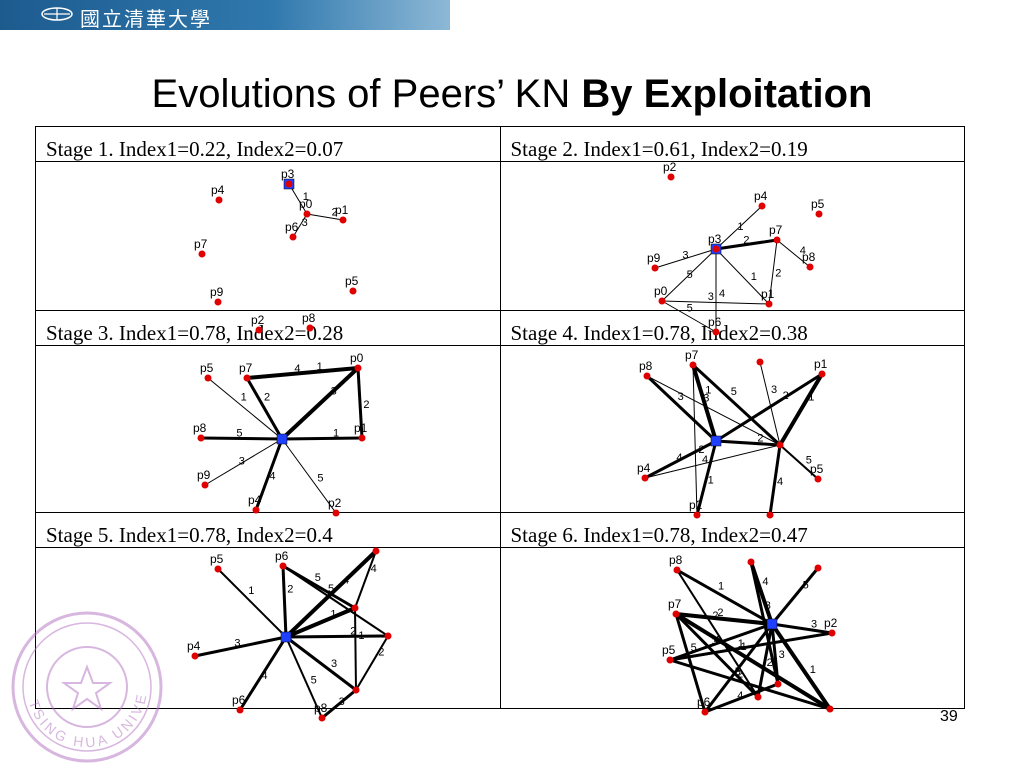 The height and width of the screenshot is (768, 1024). Describe the element at coordinates (732, 429) in the screenshot. I see `stage-4-graph-cell` at that location.